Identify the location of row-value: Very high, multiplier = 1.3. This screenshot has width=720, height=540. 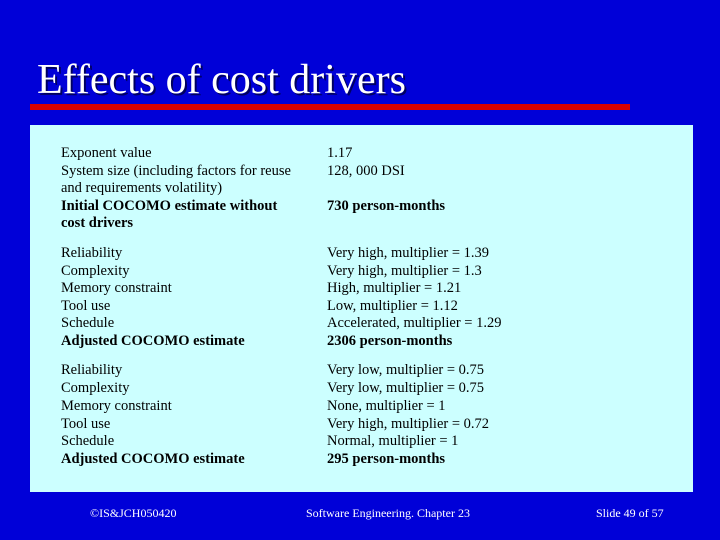
(404, 271).